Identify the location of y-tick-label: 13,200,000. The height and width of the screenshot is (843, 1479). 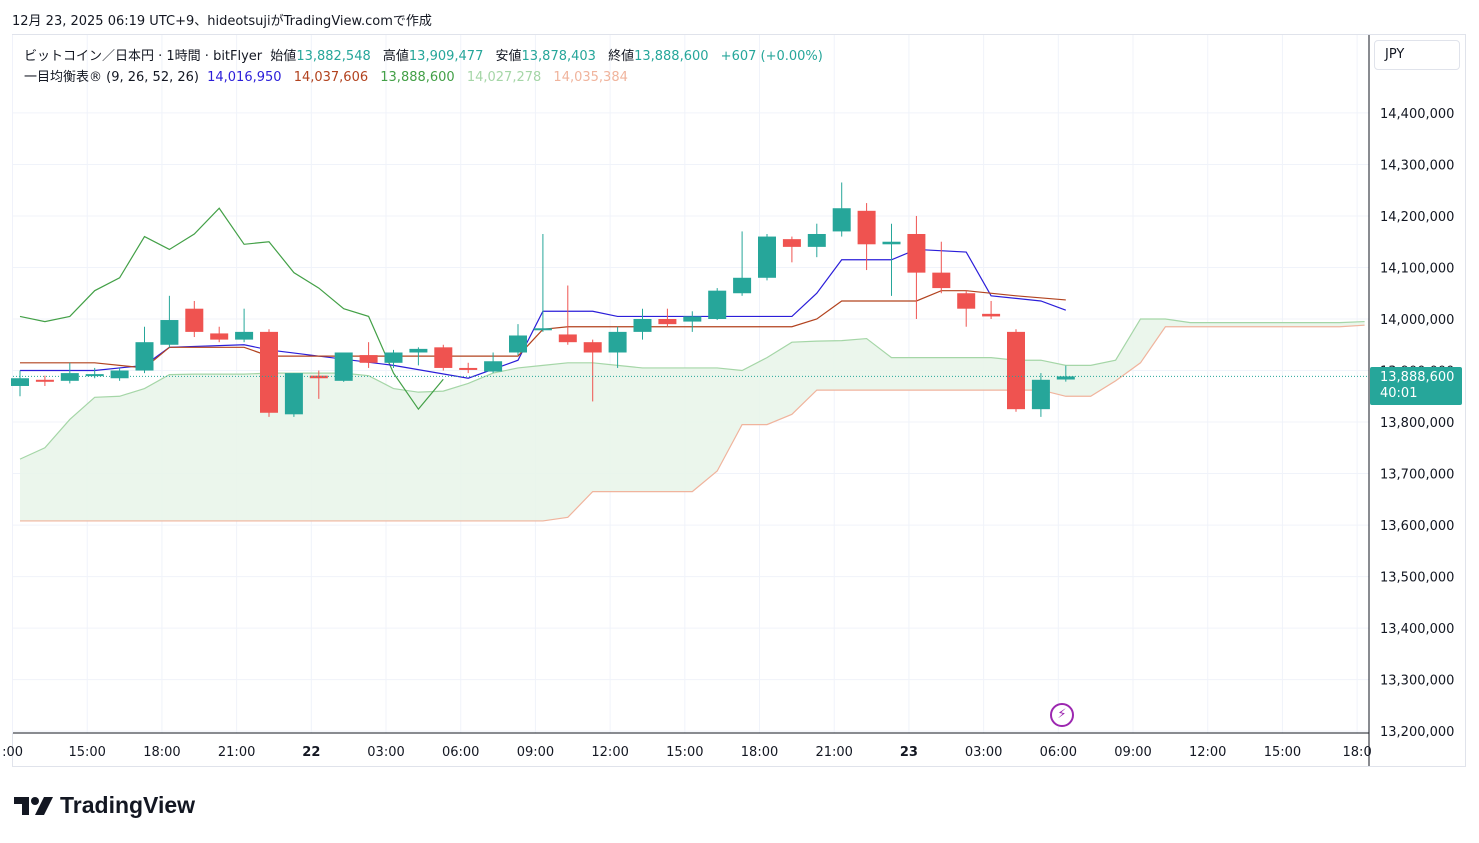
(1417, 732).